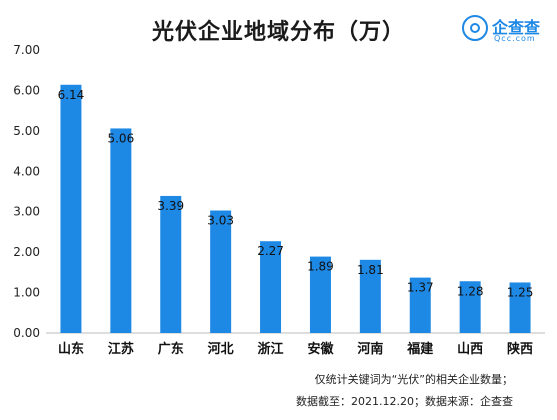  Describe the element at coordinates (171, 349) in the screenshot. I see `category-label: 广东` at that location.